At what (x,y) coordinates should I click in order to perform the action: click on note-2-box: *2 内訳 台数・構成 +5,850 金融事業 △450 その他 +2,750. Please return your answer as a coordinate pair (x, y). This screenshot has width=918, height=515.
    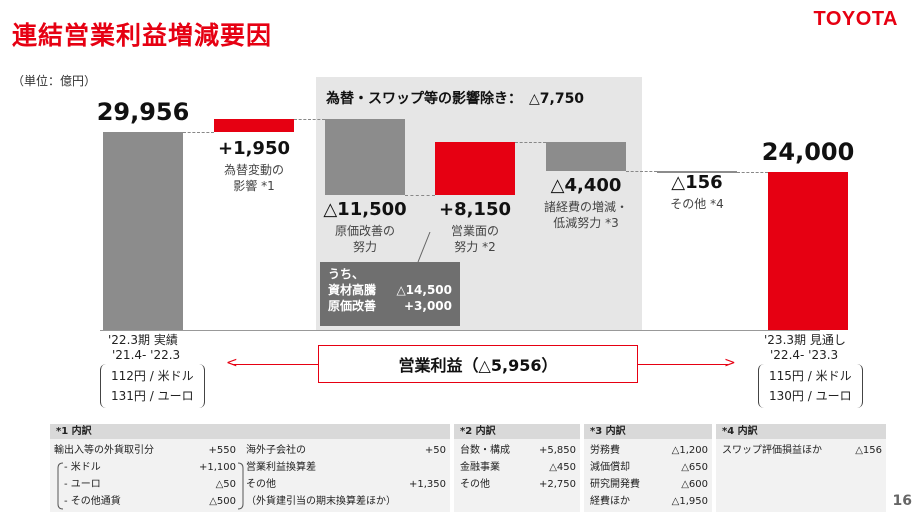
    Looking at the image, I should click on (517, 468).